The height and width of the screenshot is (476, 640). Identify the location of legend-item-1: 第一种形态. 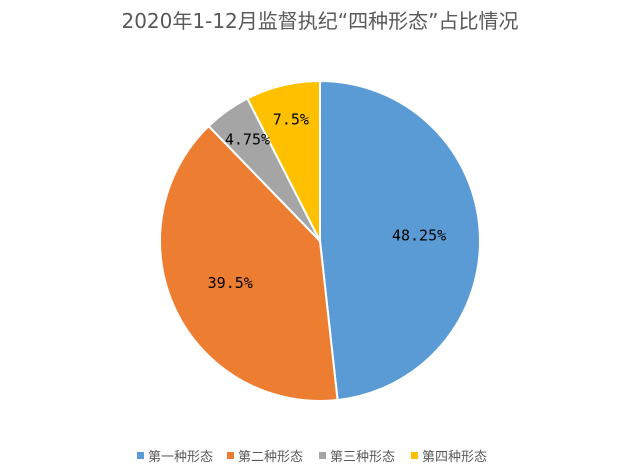
(175, 457).